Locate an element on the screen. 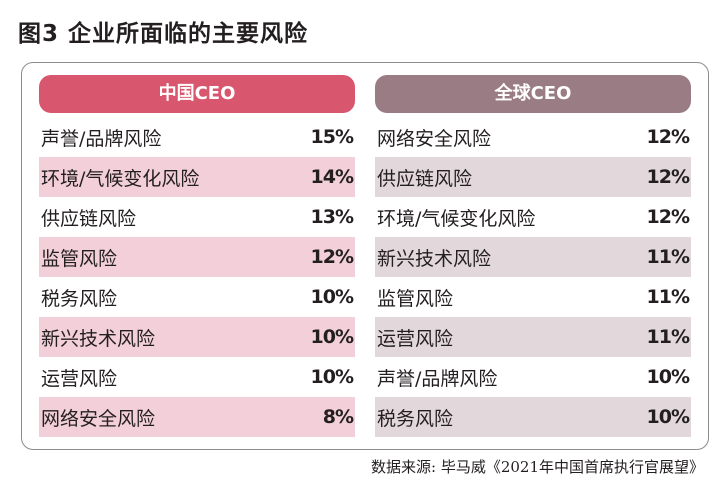  risk-percentage: 13% is located at coordinates (332, 217).